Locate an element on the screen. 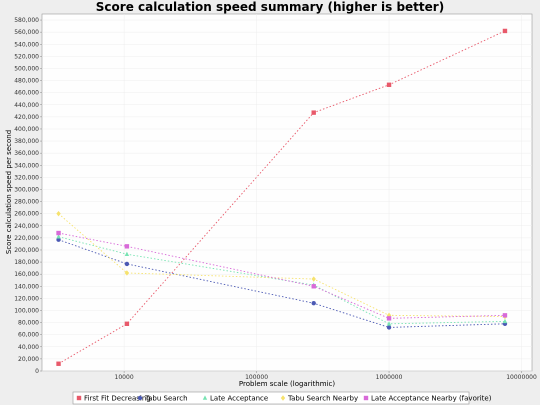  legend-box is located at coordinates (271, 398).